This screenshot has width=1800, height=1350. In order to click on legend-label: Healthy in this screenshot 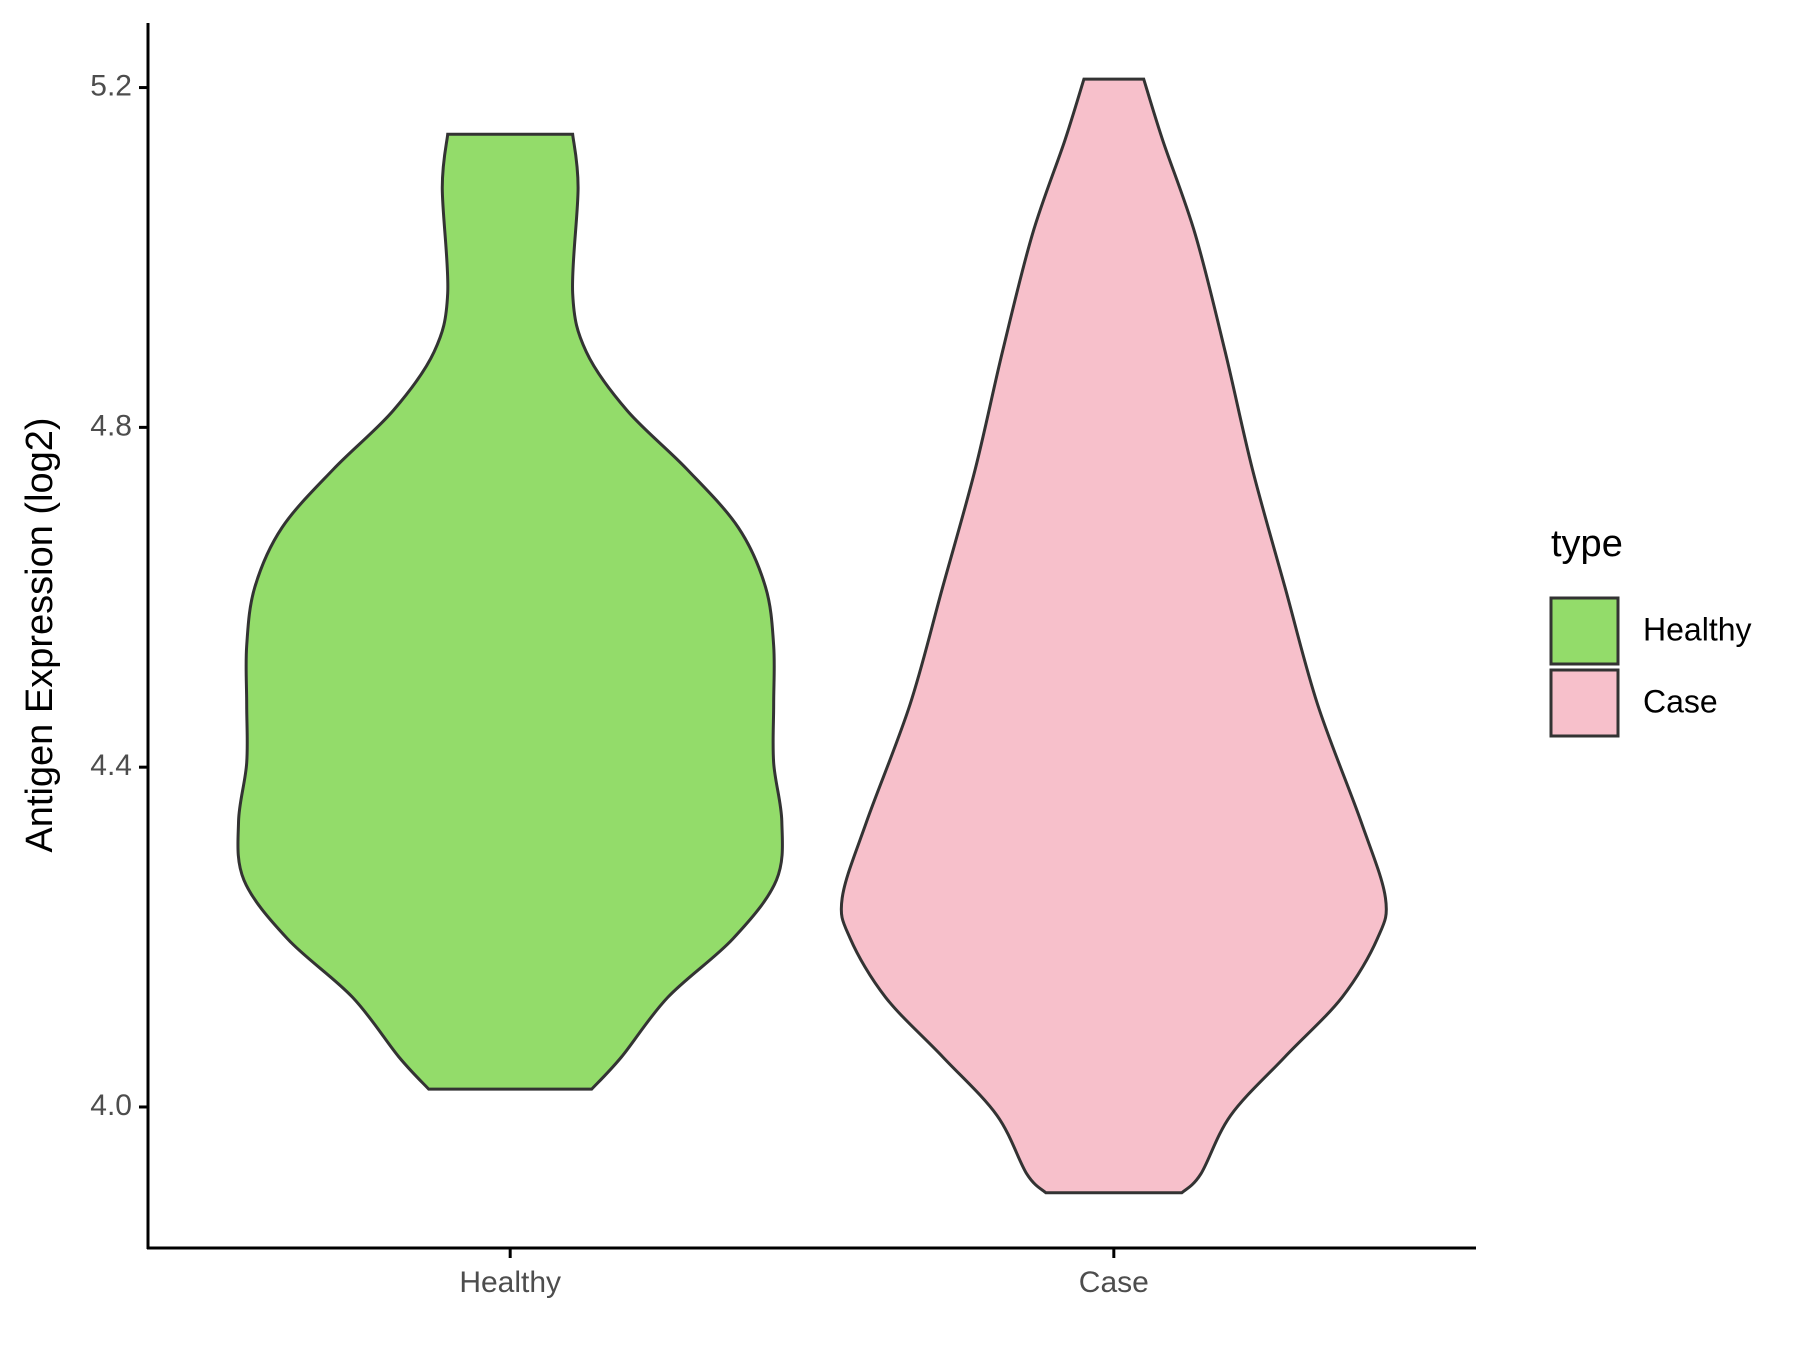, I will do `click(1697, 629)`.